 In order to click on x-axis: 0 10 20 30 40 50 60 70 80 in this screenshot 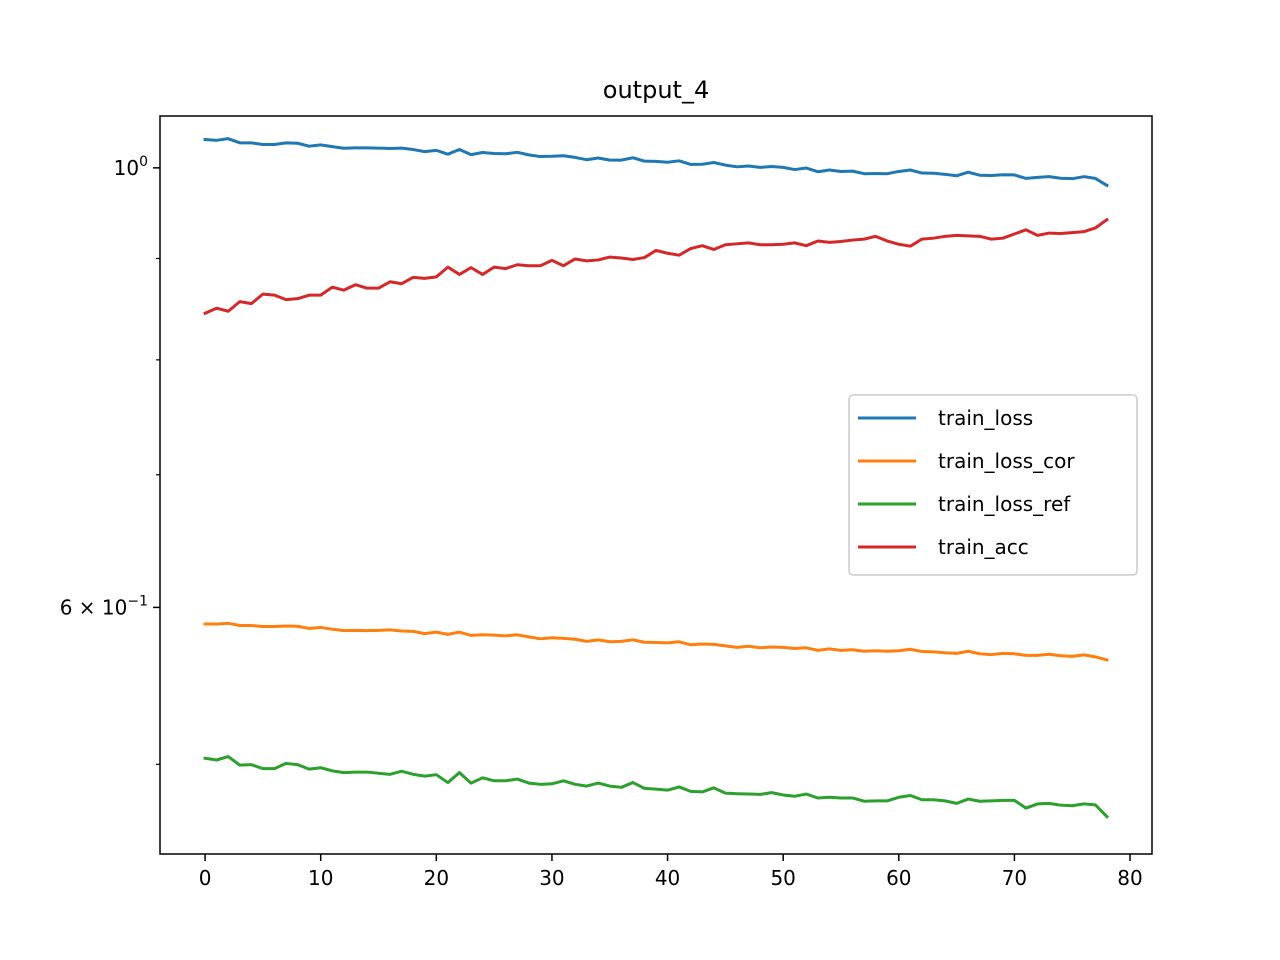, I will do `click(671, 872)`.